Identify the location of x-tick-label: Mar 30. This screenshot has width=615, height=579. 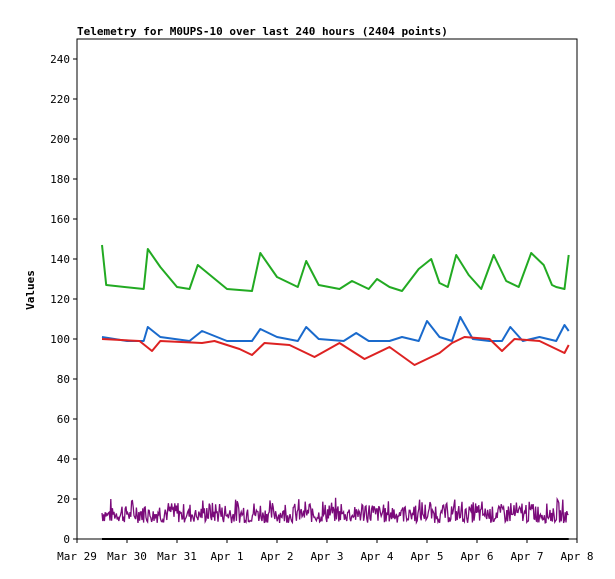
(127, 556).